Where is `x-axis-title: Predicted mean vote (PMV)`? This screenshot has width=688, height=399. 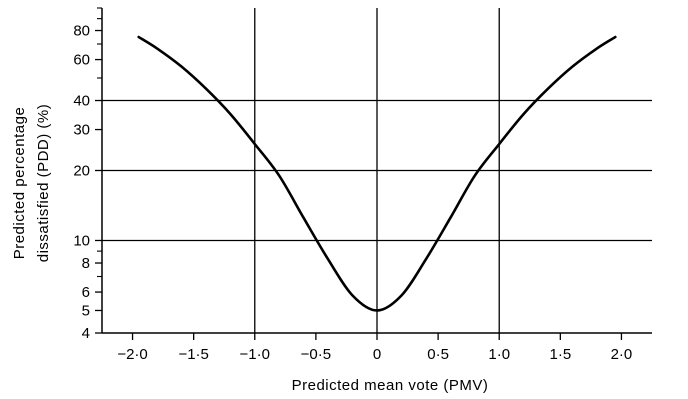
x-axis-title: Predicted mean vote (PMV) is located at coordinates (390, 385).